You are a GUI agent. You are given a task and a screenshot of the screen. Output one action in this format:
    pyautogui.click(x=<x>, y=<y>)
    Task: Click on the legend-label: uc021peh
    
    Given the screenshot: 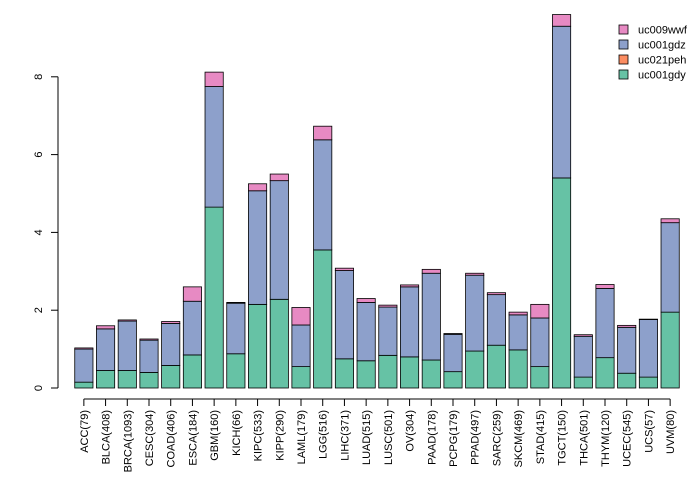 What is the action you would take?
    pyautogui.click(x=662, y=61)
    